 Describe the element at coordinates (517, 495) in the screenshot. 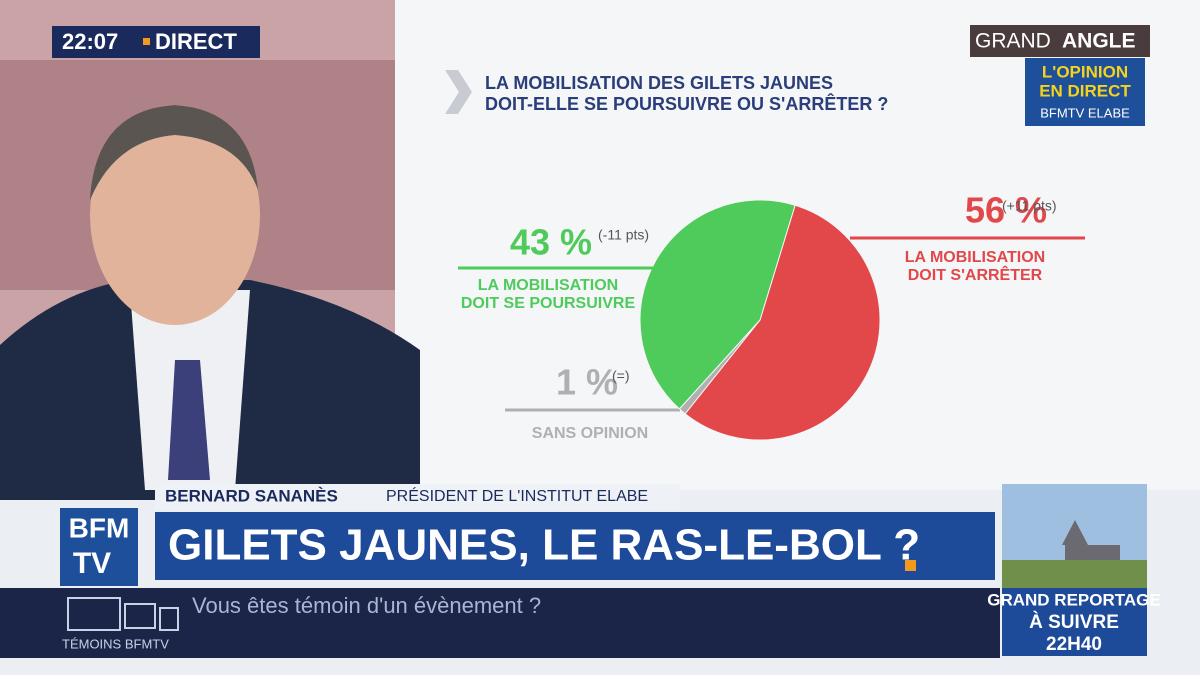

I see `guest-role: PRÉSIDENT DE L'INSTITUT ELABE` at that location.